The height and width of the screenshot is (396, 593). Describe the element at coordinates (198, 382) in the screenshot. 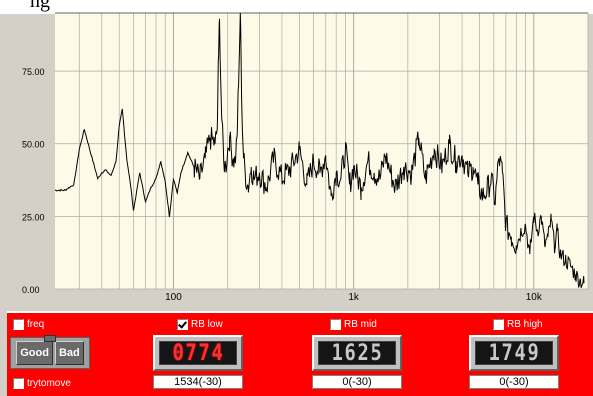

I see `rb-low-readout: 1534(-30)` at that location.